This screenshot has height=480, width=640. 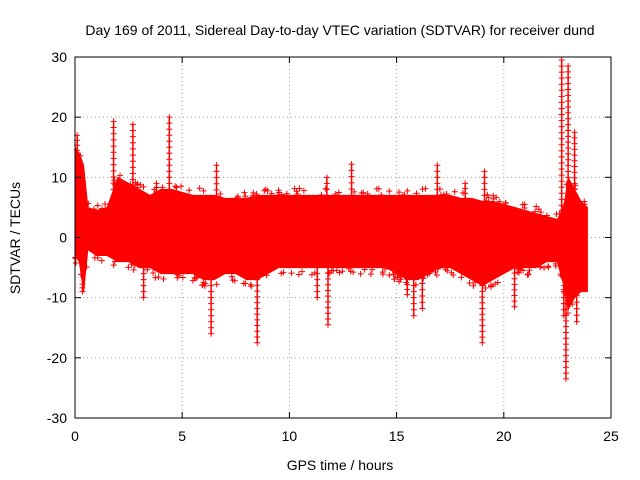 What do you see at coordinates (397, 436) in the screenshot?
I see `x-tick-label: 15` at bounding box center [397, 436].